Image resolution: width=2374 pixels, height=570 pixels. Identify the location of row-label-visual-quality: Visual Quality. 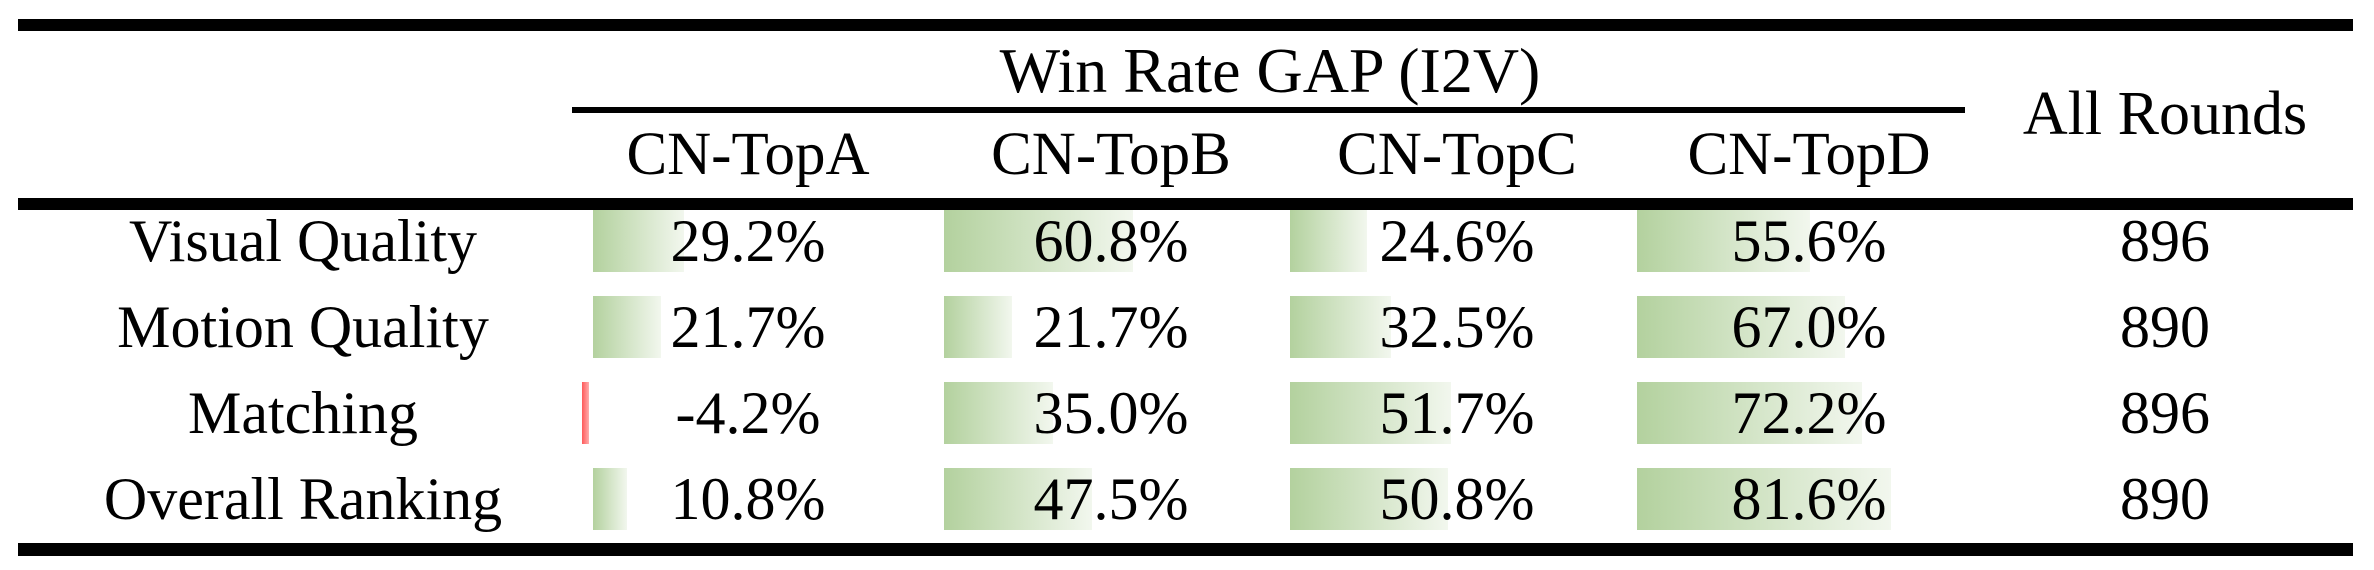
(303, 241).